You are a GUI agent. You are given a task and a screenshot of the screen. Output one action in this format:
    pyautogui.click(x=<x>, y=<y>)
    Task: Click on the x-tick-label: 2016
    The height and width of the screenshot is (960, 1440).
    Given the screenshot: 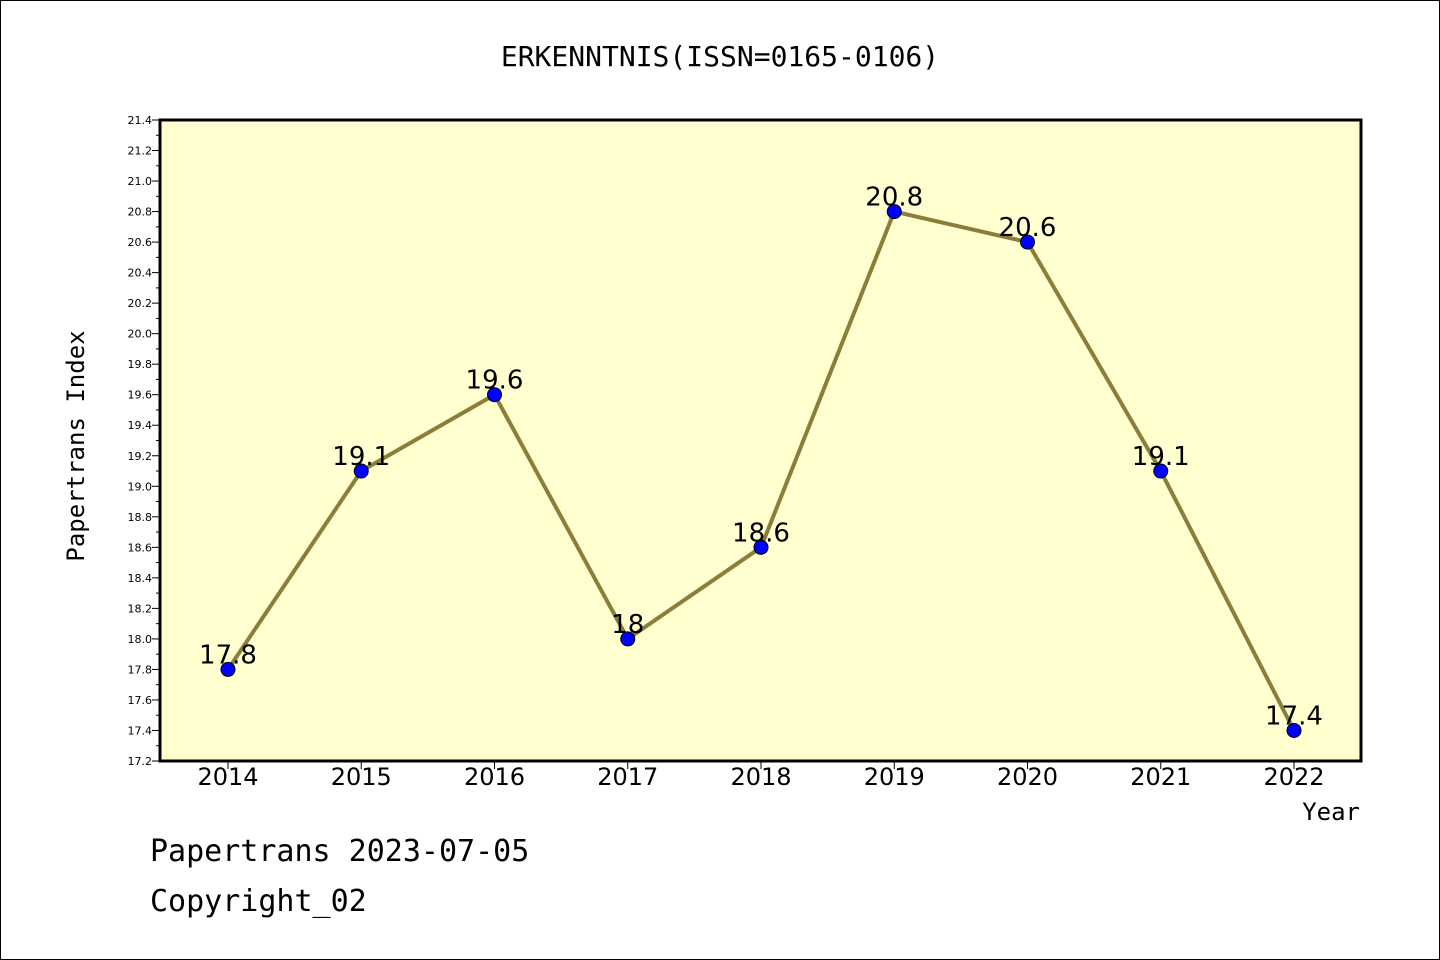 What is the action you would take?
    pyautogui.click(x=494, y=777)
    